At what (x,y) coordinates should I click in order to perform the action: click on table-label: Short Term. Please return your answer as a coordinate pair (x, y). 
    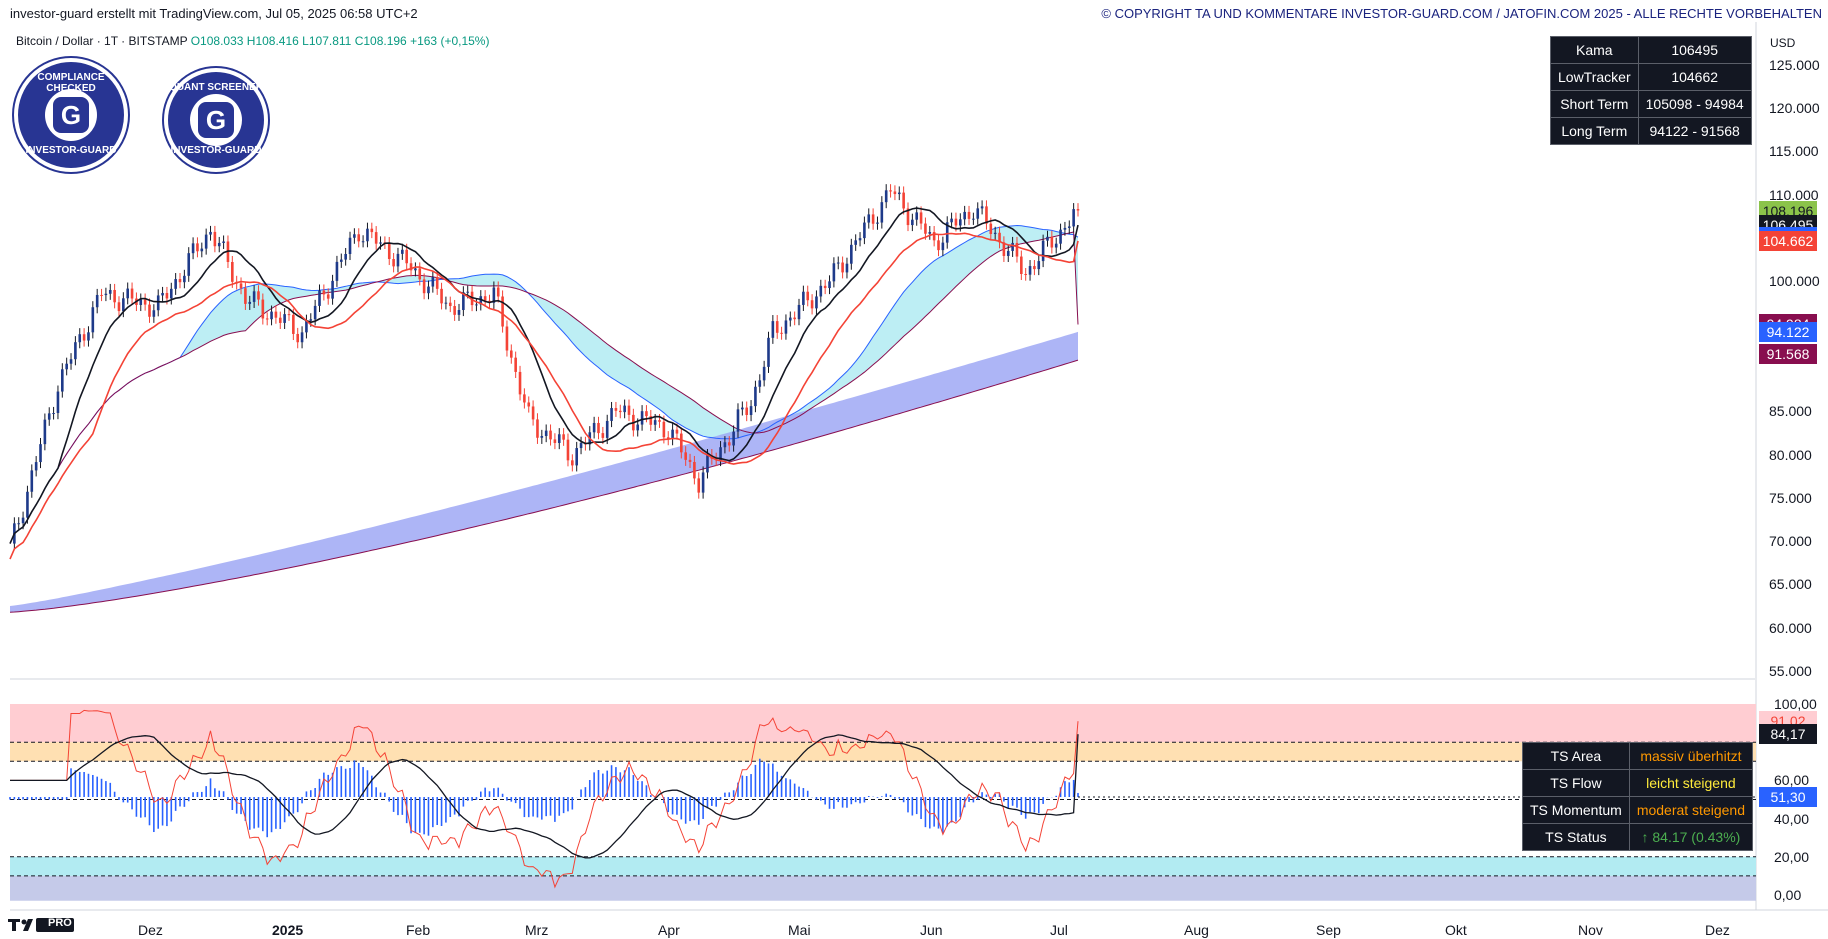
    Looking at the image, I should click on (1594, 104).